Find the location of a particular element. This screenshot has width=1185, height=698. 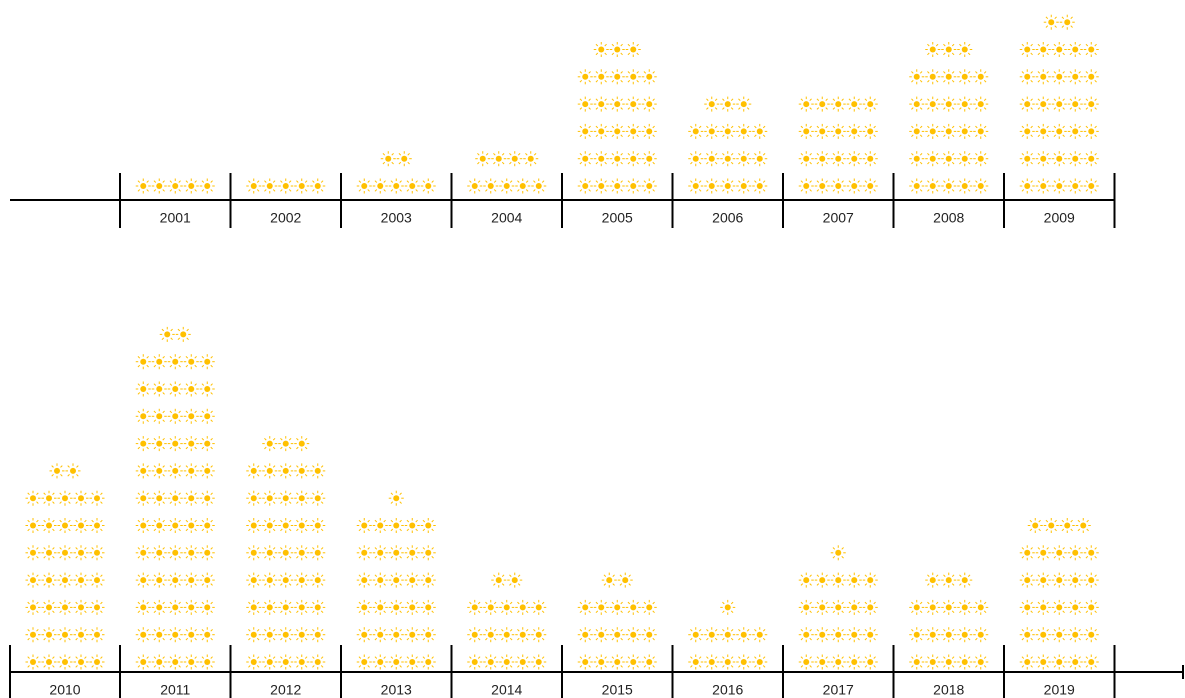

x-tick-label: 2015 is located at coordinates (617, 690).